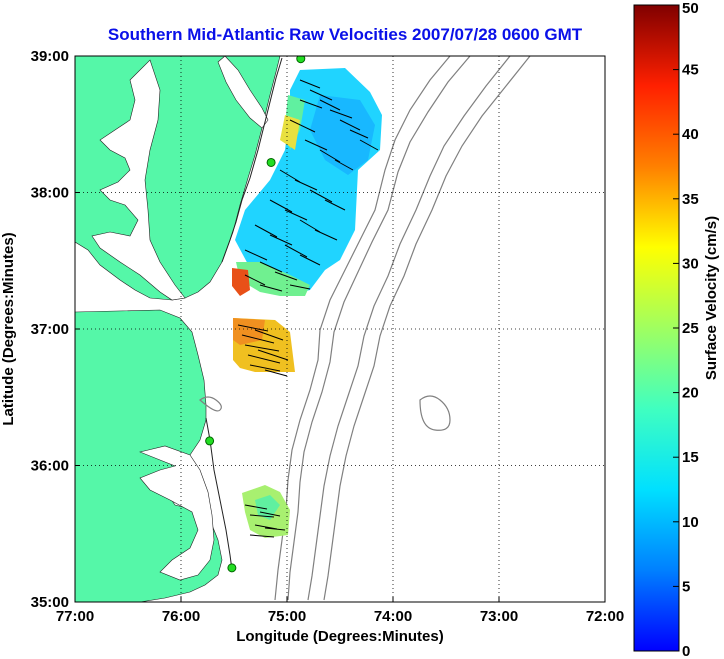 The image size is (724, 659). Describe the element at coordinates (50, 56) in the screenshot. I see `y-tick-label: 39:00` at that location.